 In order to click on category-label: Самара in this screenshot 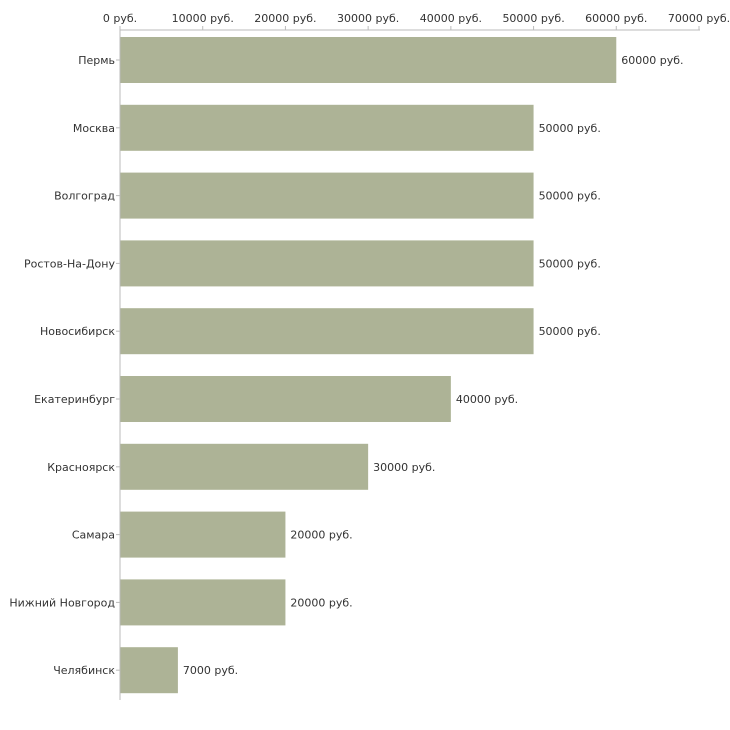, I will do `click(93, 535)`.